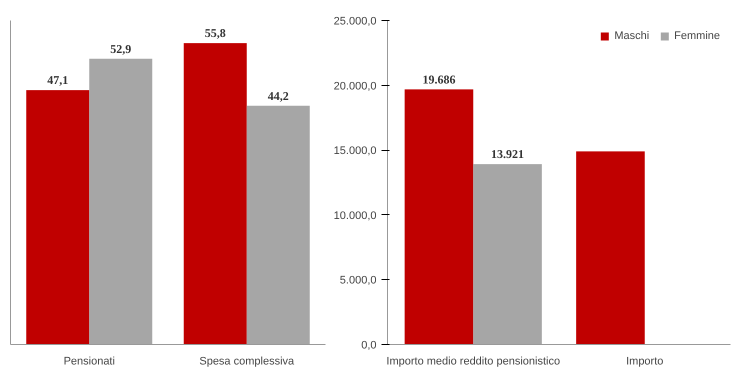  I want to click on x-tick-label: Spesa complessiva, so click(247, 362).